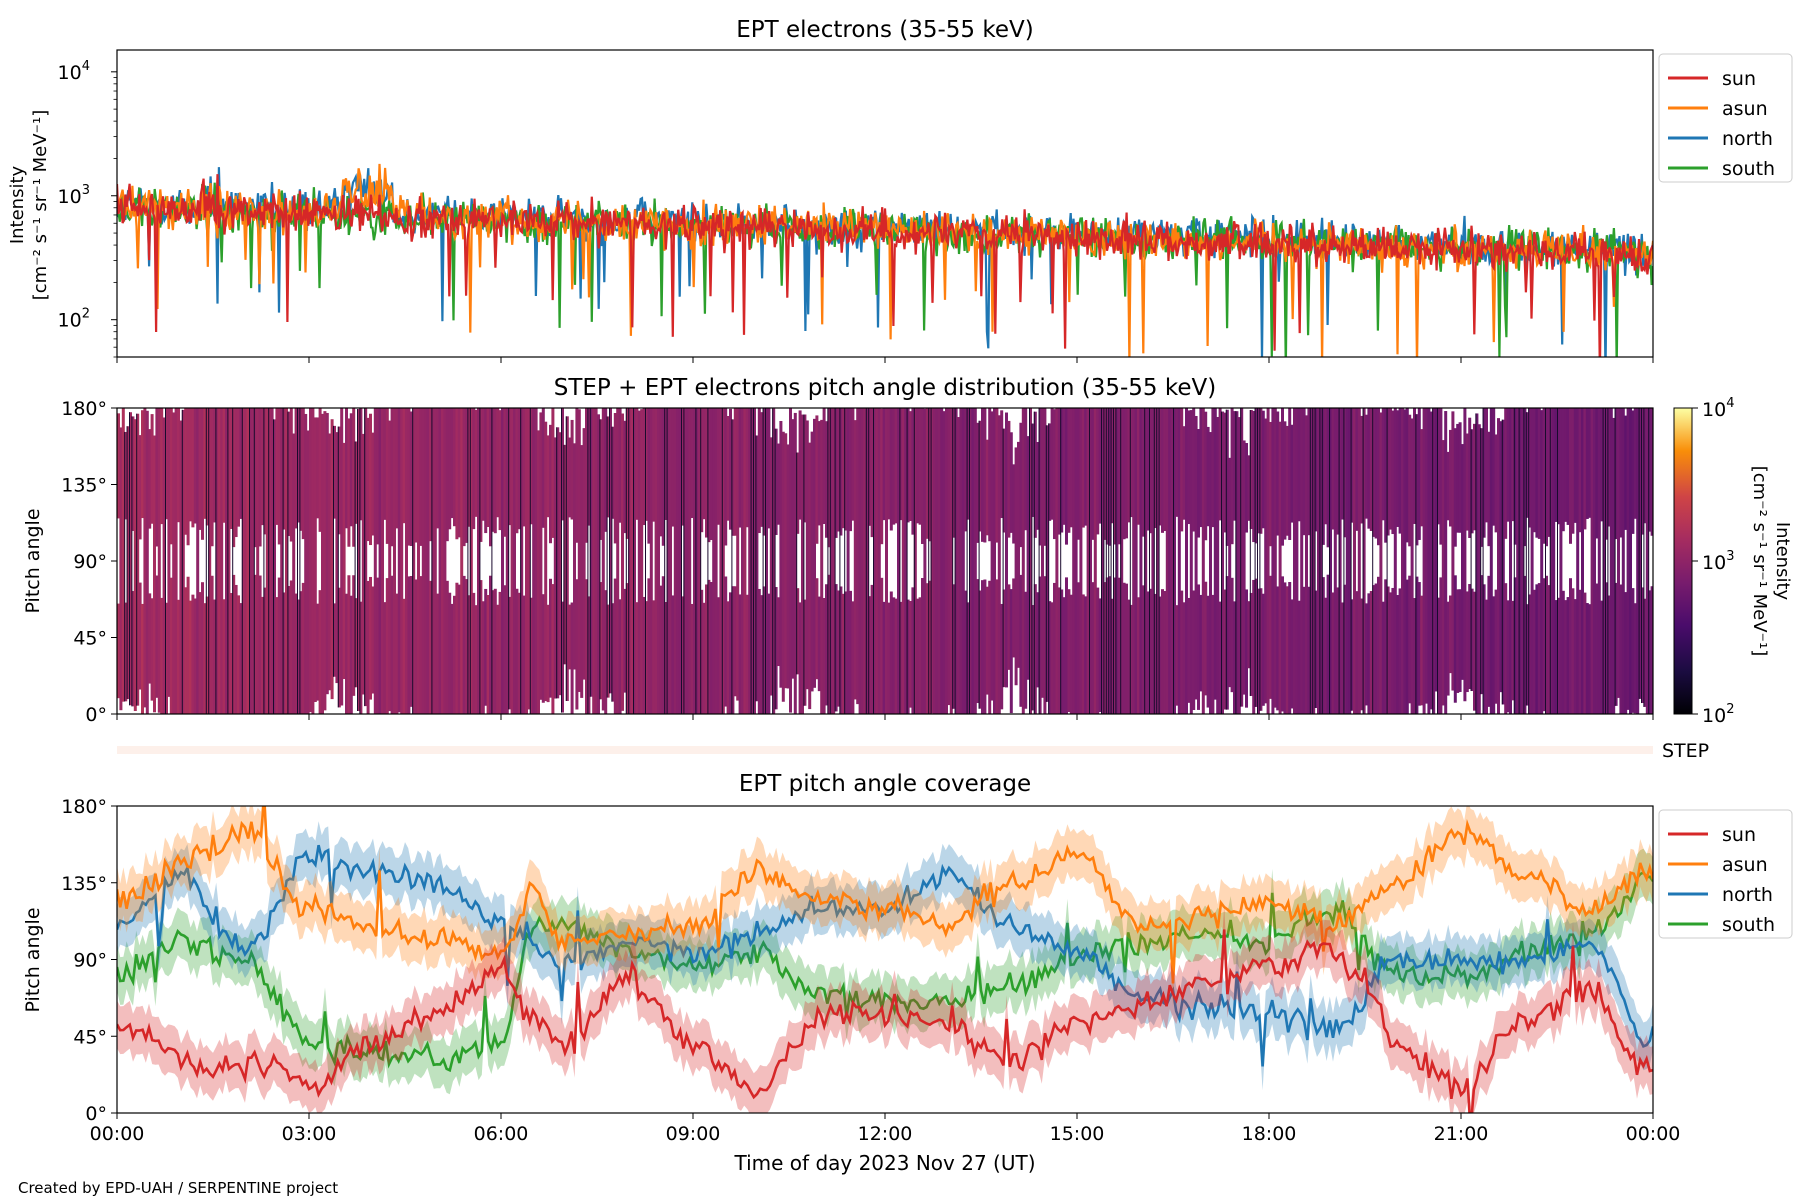  I want to click on colorbar-tick-exponent: 4, so click(1730, 403).